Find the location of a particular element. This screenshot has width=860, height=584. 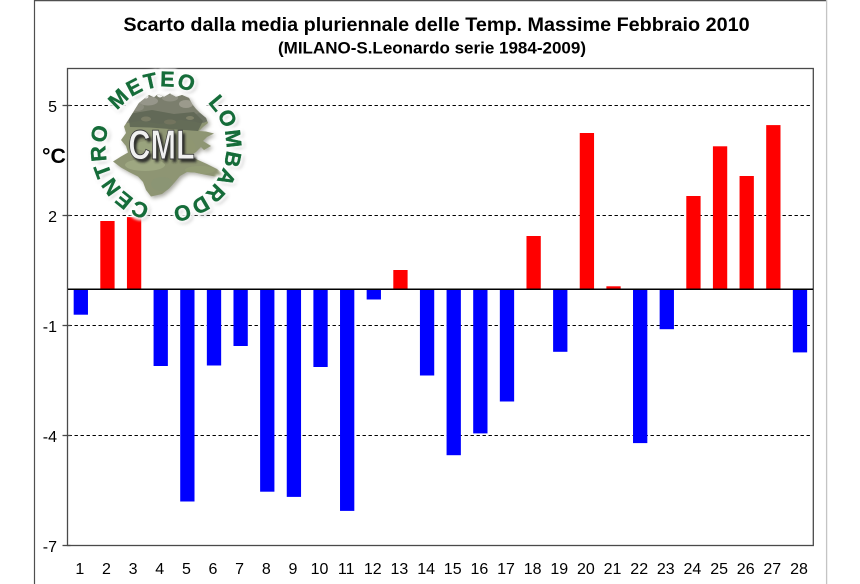

svg-text: -1 is located at coordinates (50, 327).